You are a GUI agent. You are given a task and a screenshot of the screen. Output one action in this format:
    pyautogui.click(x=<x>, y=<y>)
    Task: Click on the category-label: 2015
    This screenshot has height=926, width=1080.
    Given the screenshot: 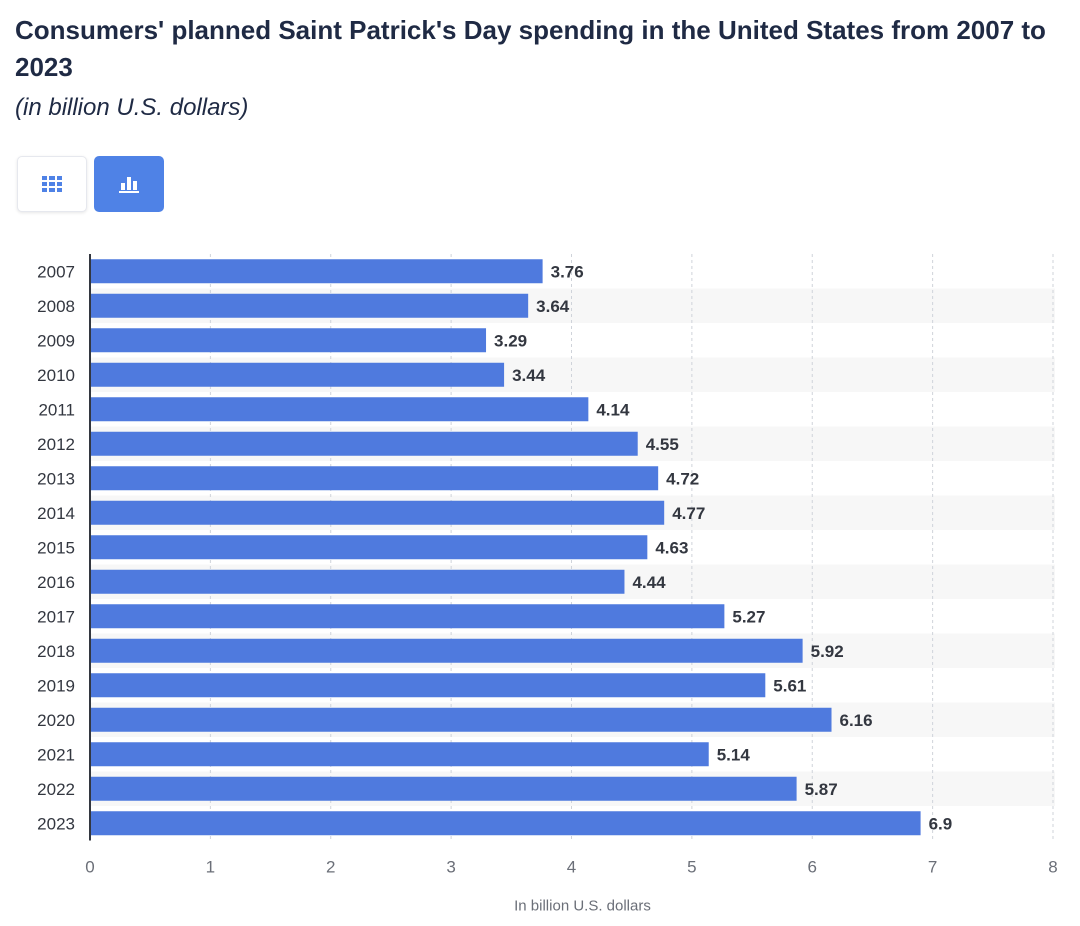 What is the action you would take?
    pyautogui.click(x=56, y=547)
    